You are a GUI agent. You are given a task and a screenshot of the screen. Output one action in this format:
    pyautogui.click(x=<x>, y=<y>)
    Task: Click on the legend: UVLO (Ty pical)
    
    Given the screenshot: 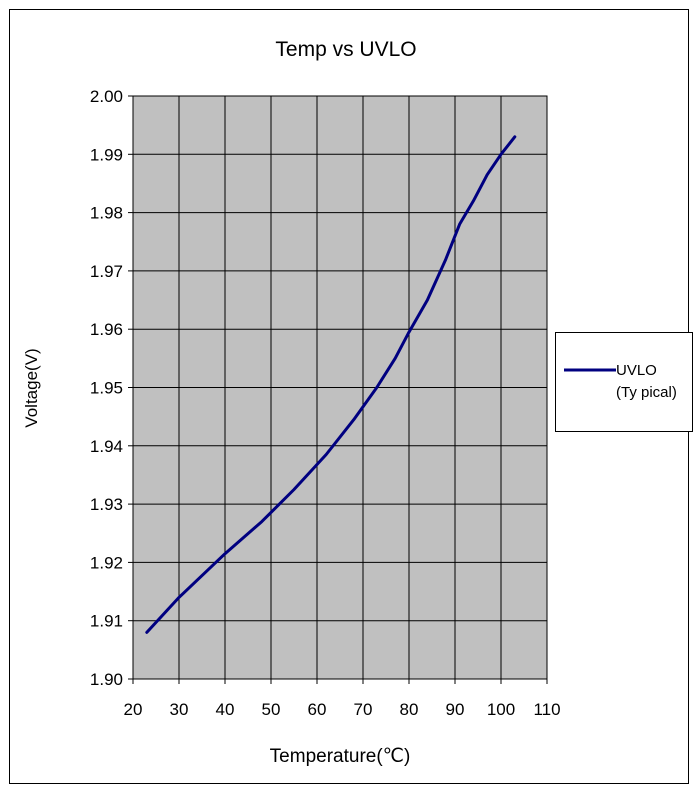 What is the action you would take?
    pyautogui.click(x=624, y=382)
    